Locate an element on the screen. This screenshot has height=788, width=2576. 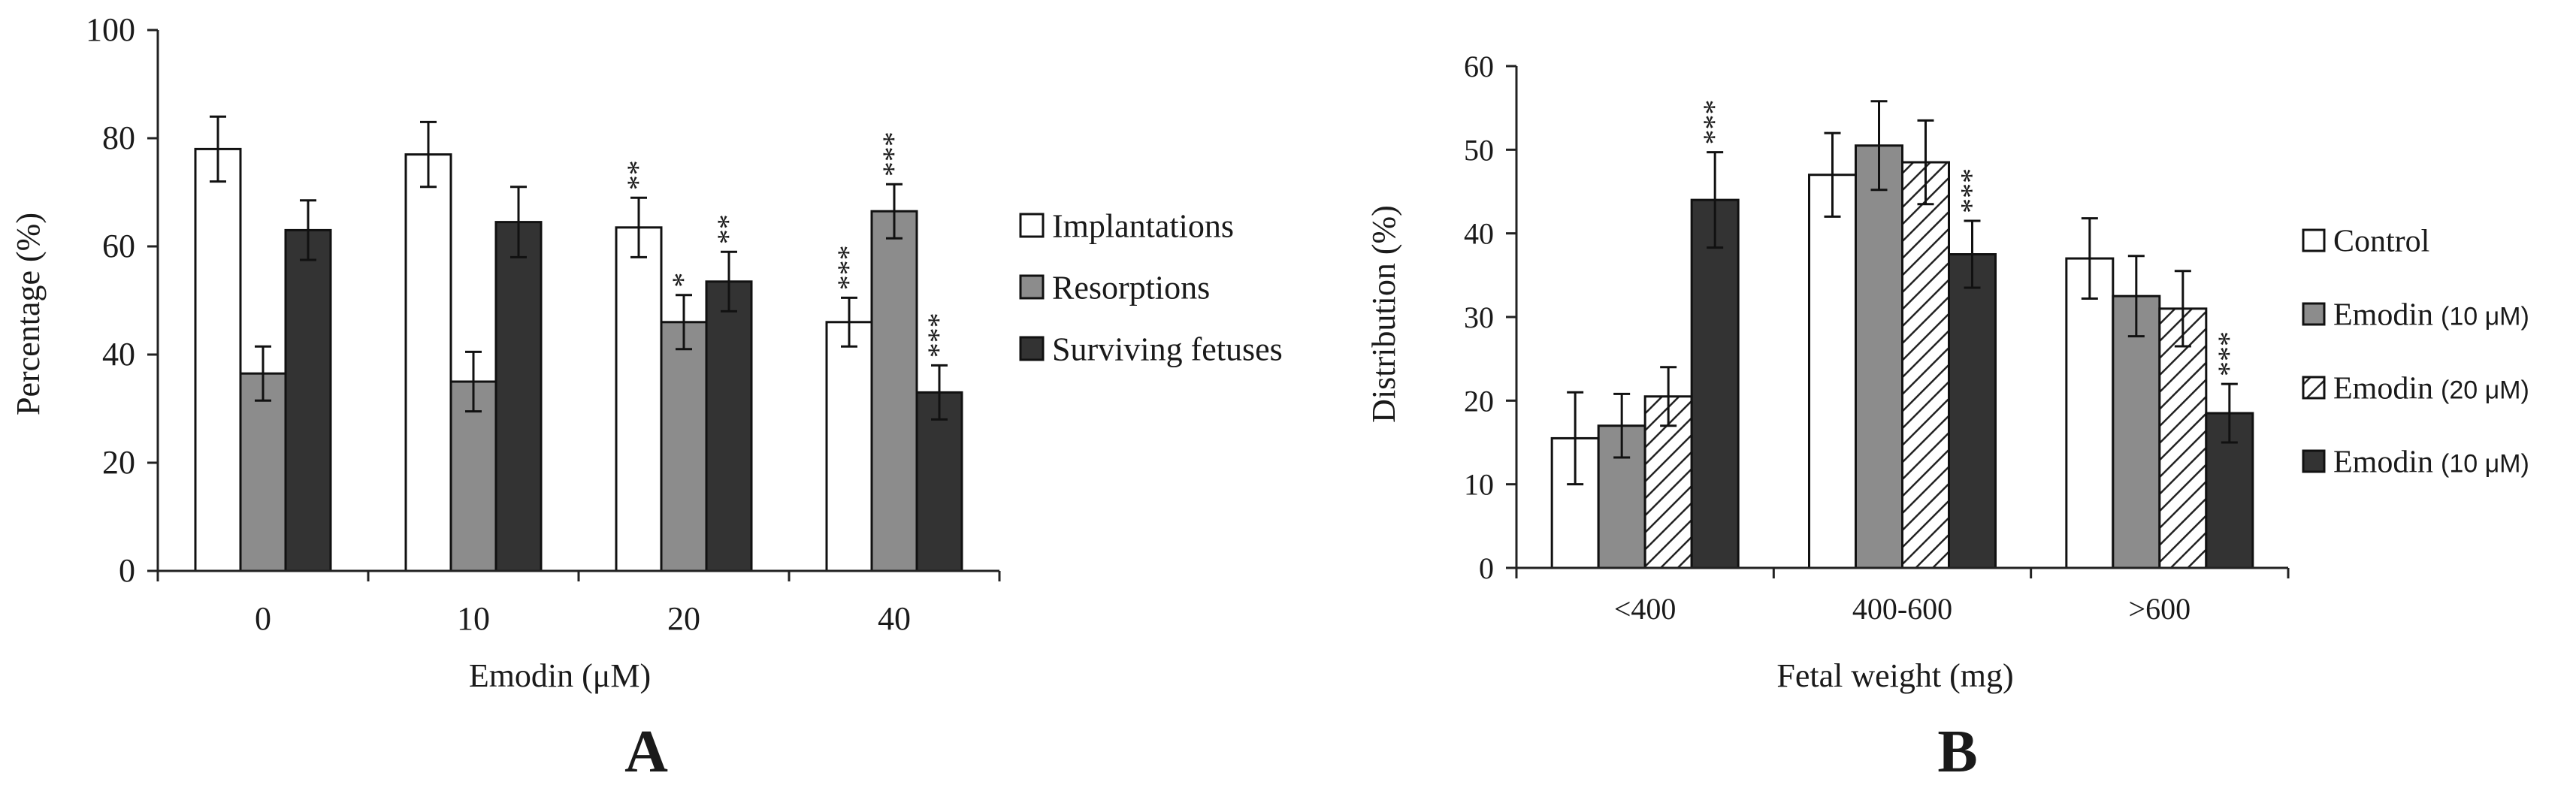
chart-b-panel-label: B is located at coordinates (1957, 752).